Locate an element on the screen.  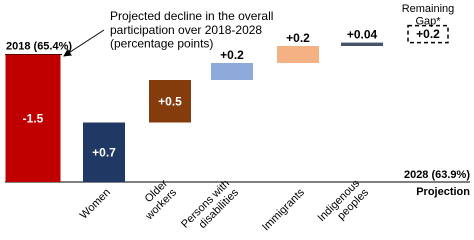
category-label-group: Persons withdisabilities is located at coordinates (210, 205).